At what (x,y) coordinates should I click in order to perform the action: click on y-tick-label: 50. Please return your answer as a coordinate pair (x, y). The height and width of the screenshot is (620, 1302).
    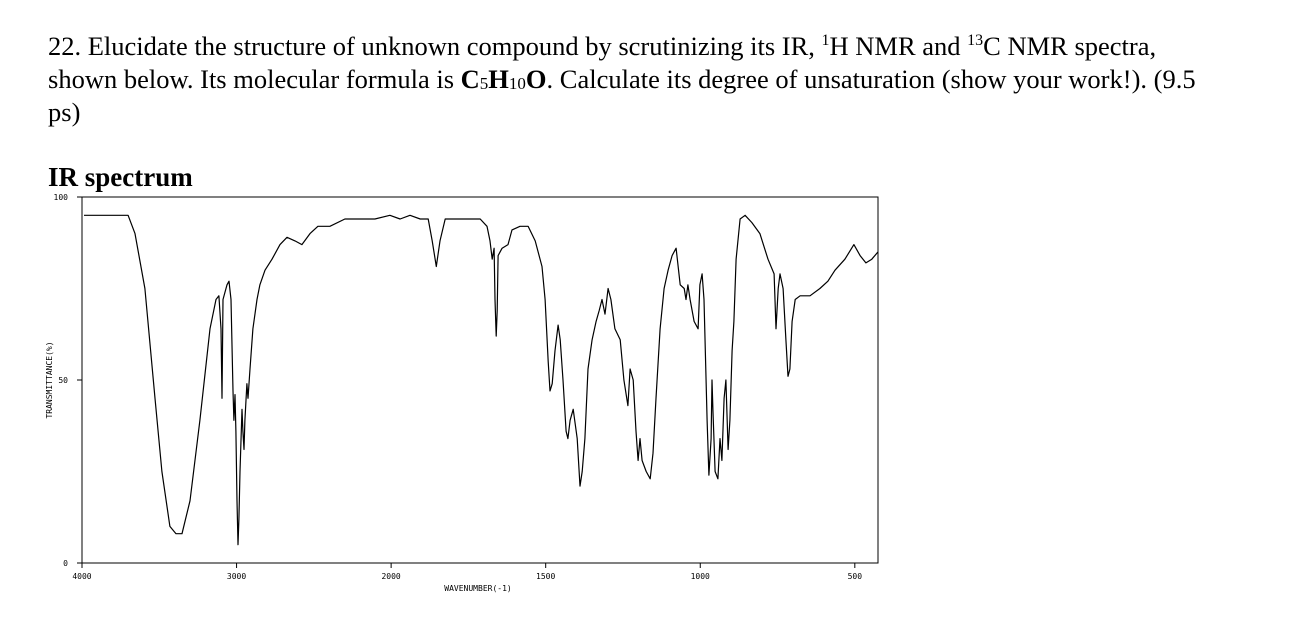
    Looking at the image, I should click on (63, 380).